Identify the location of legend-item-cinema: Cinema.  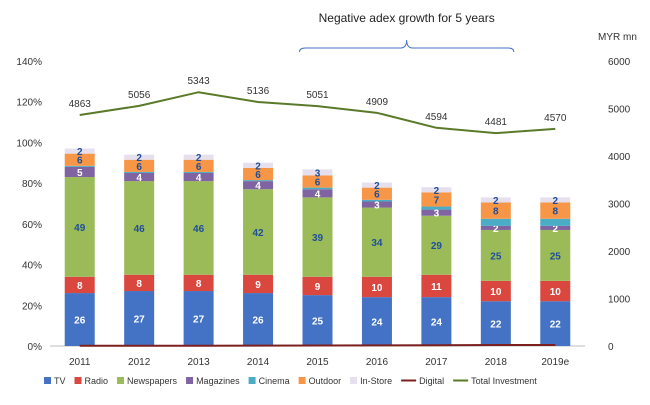
(269, 381).